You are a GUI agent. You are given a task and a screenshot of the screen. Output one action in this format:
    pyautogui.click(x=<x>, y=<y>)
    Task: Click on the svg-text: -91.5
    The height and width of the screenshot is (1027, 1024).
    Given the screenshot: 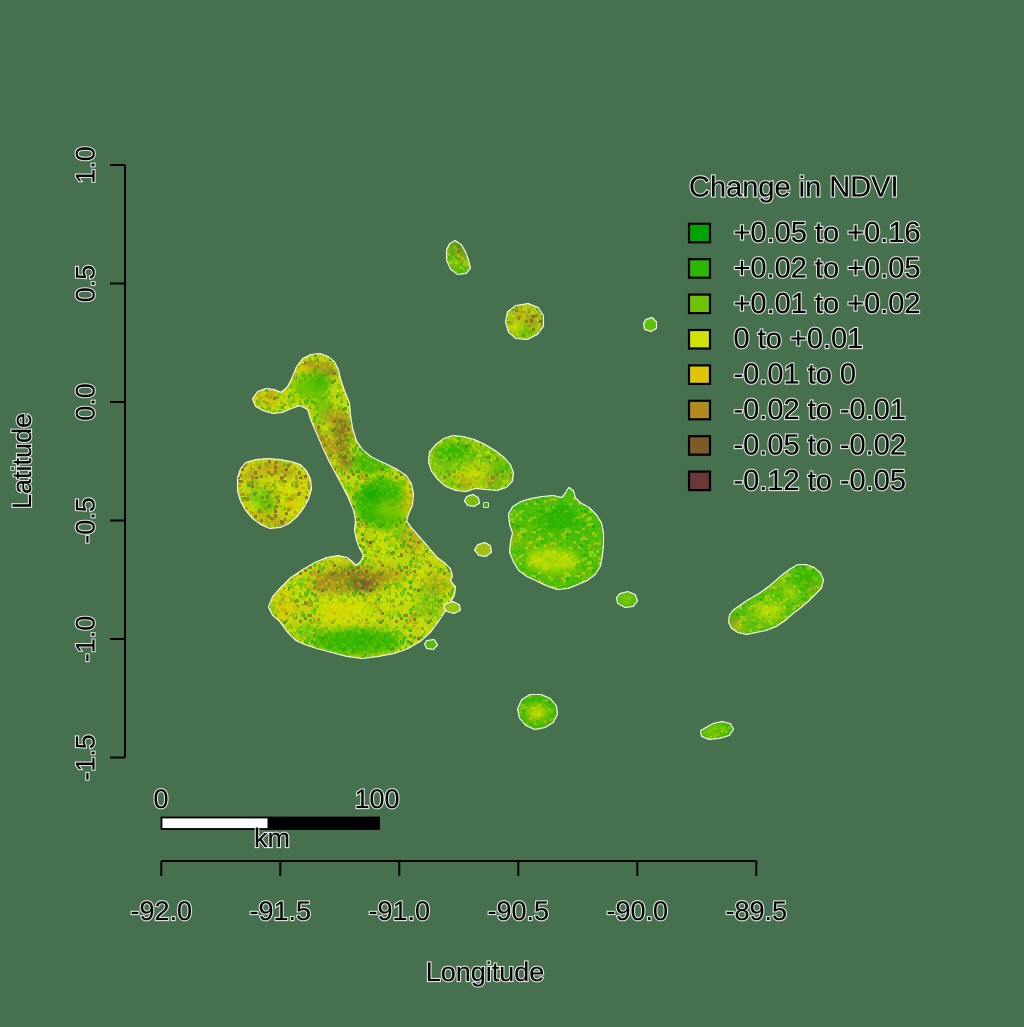 What is the action you would take?
    pyautogui.click(x=281, y=911)
    